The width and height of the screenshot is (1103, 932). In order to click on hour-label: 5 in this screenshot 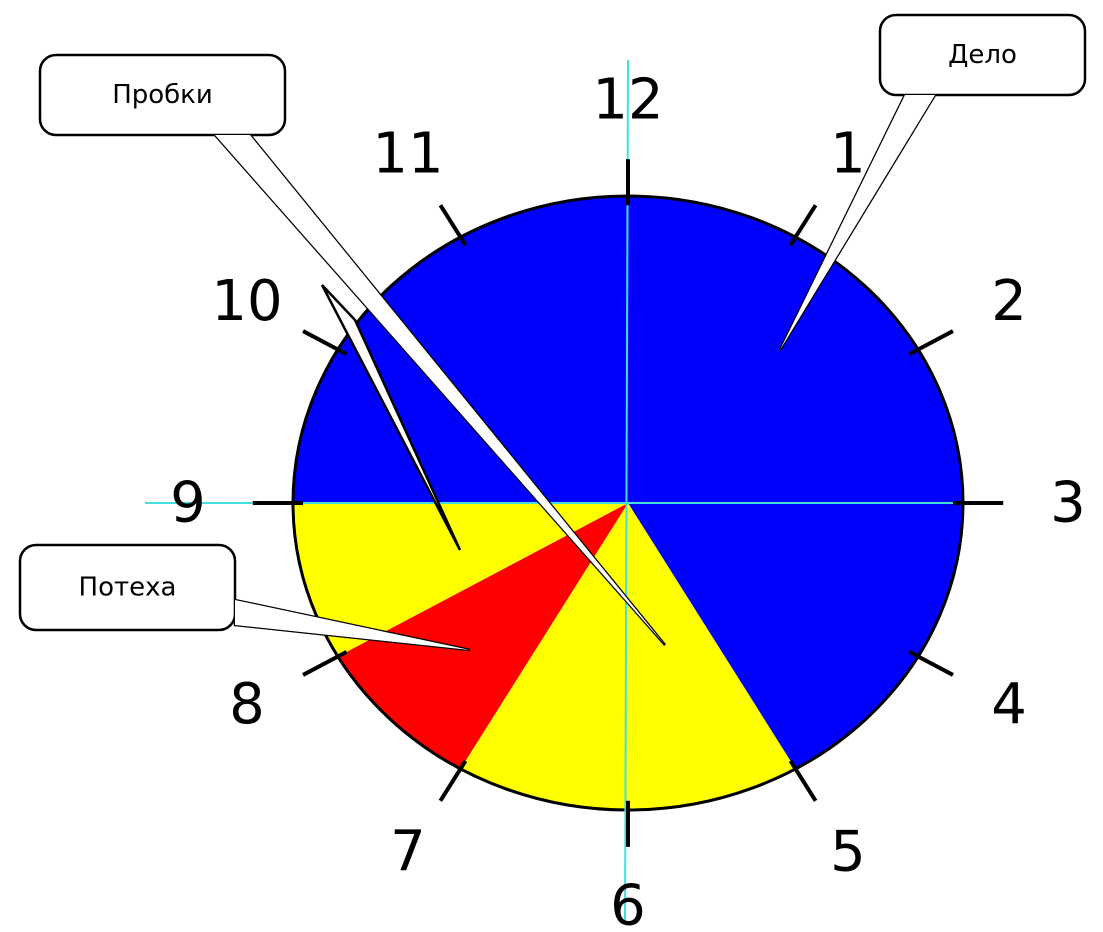, I will do `click(848, 852)`.